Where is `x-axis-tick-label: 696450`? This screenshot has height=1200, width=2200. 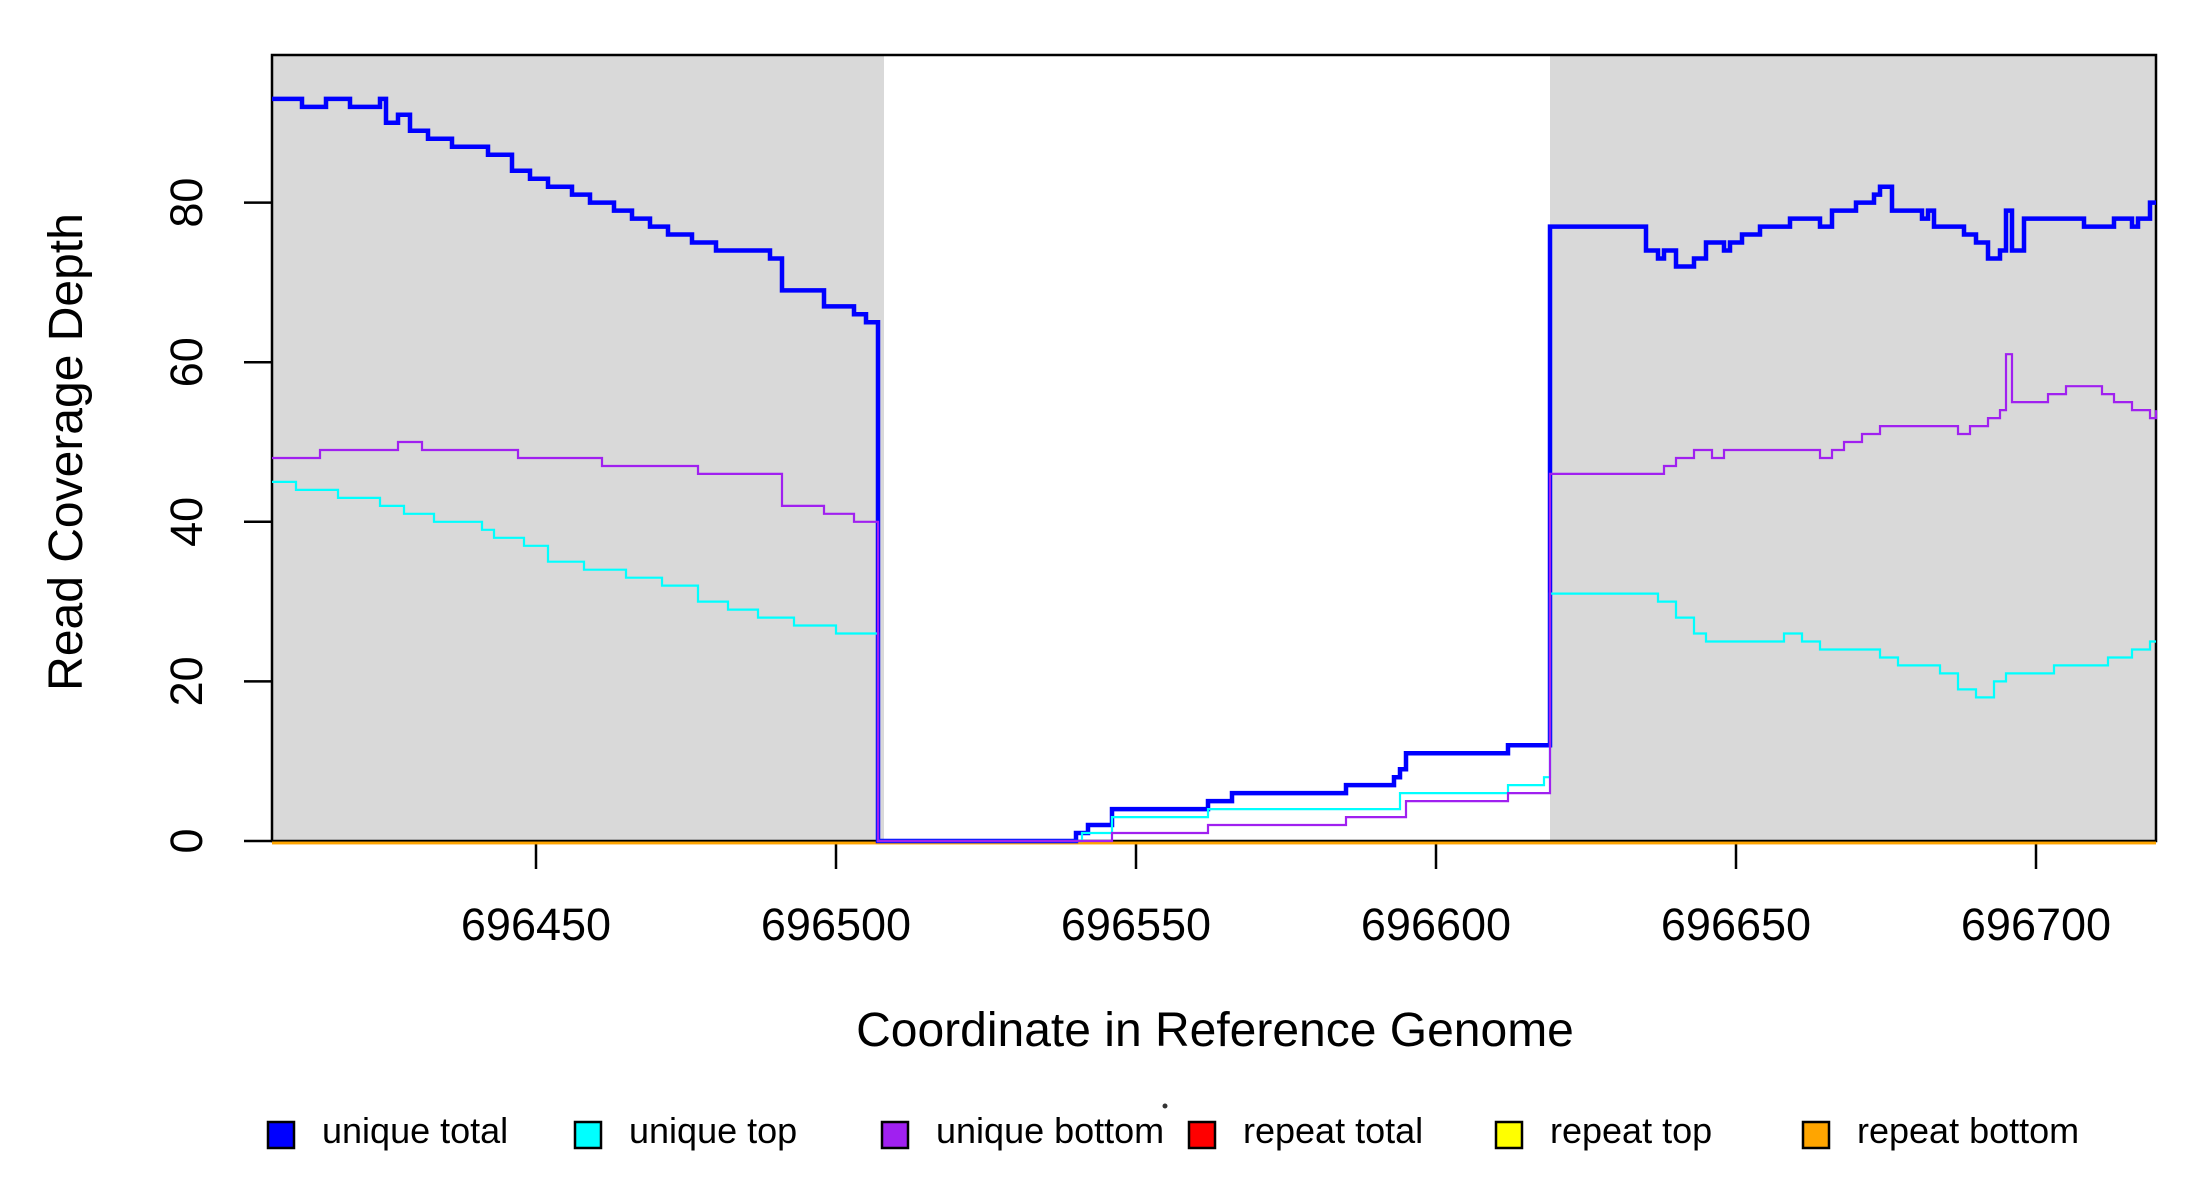 x-axis-tick-label: 696450 is located at coordinates (536, 924).